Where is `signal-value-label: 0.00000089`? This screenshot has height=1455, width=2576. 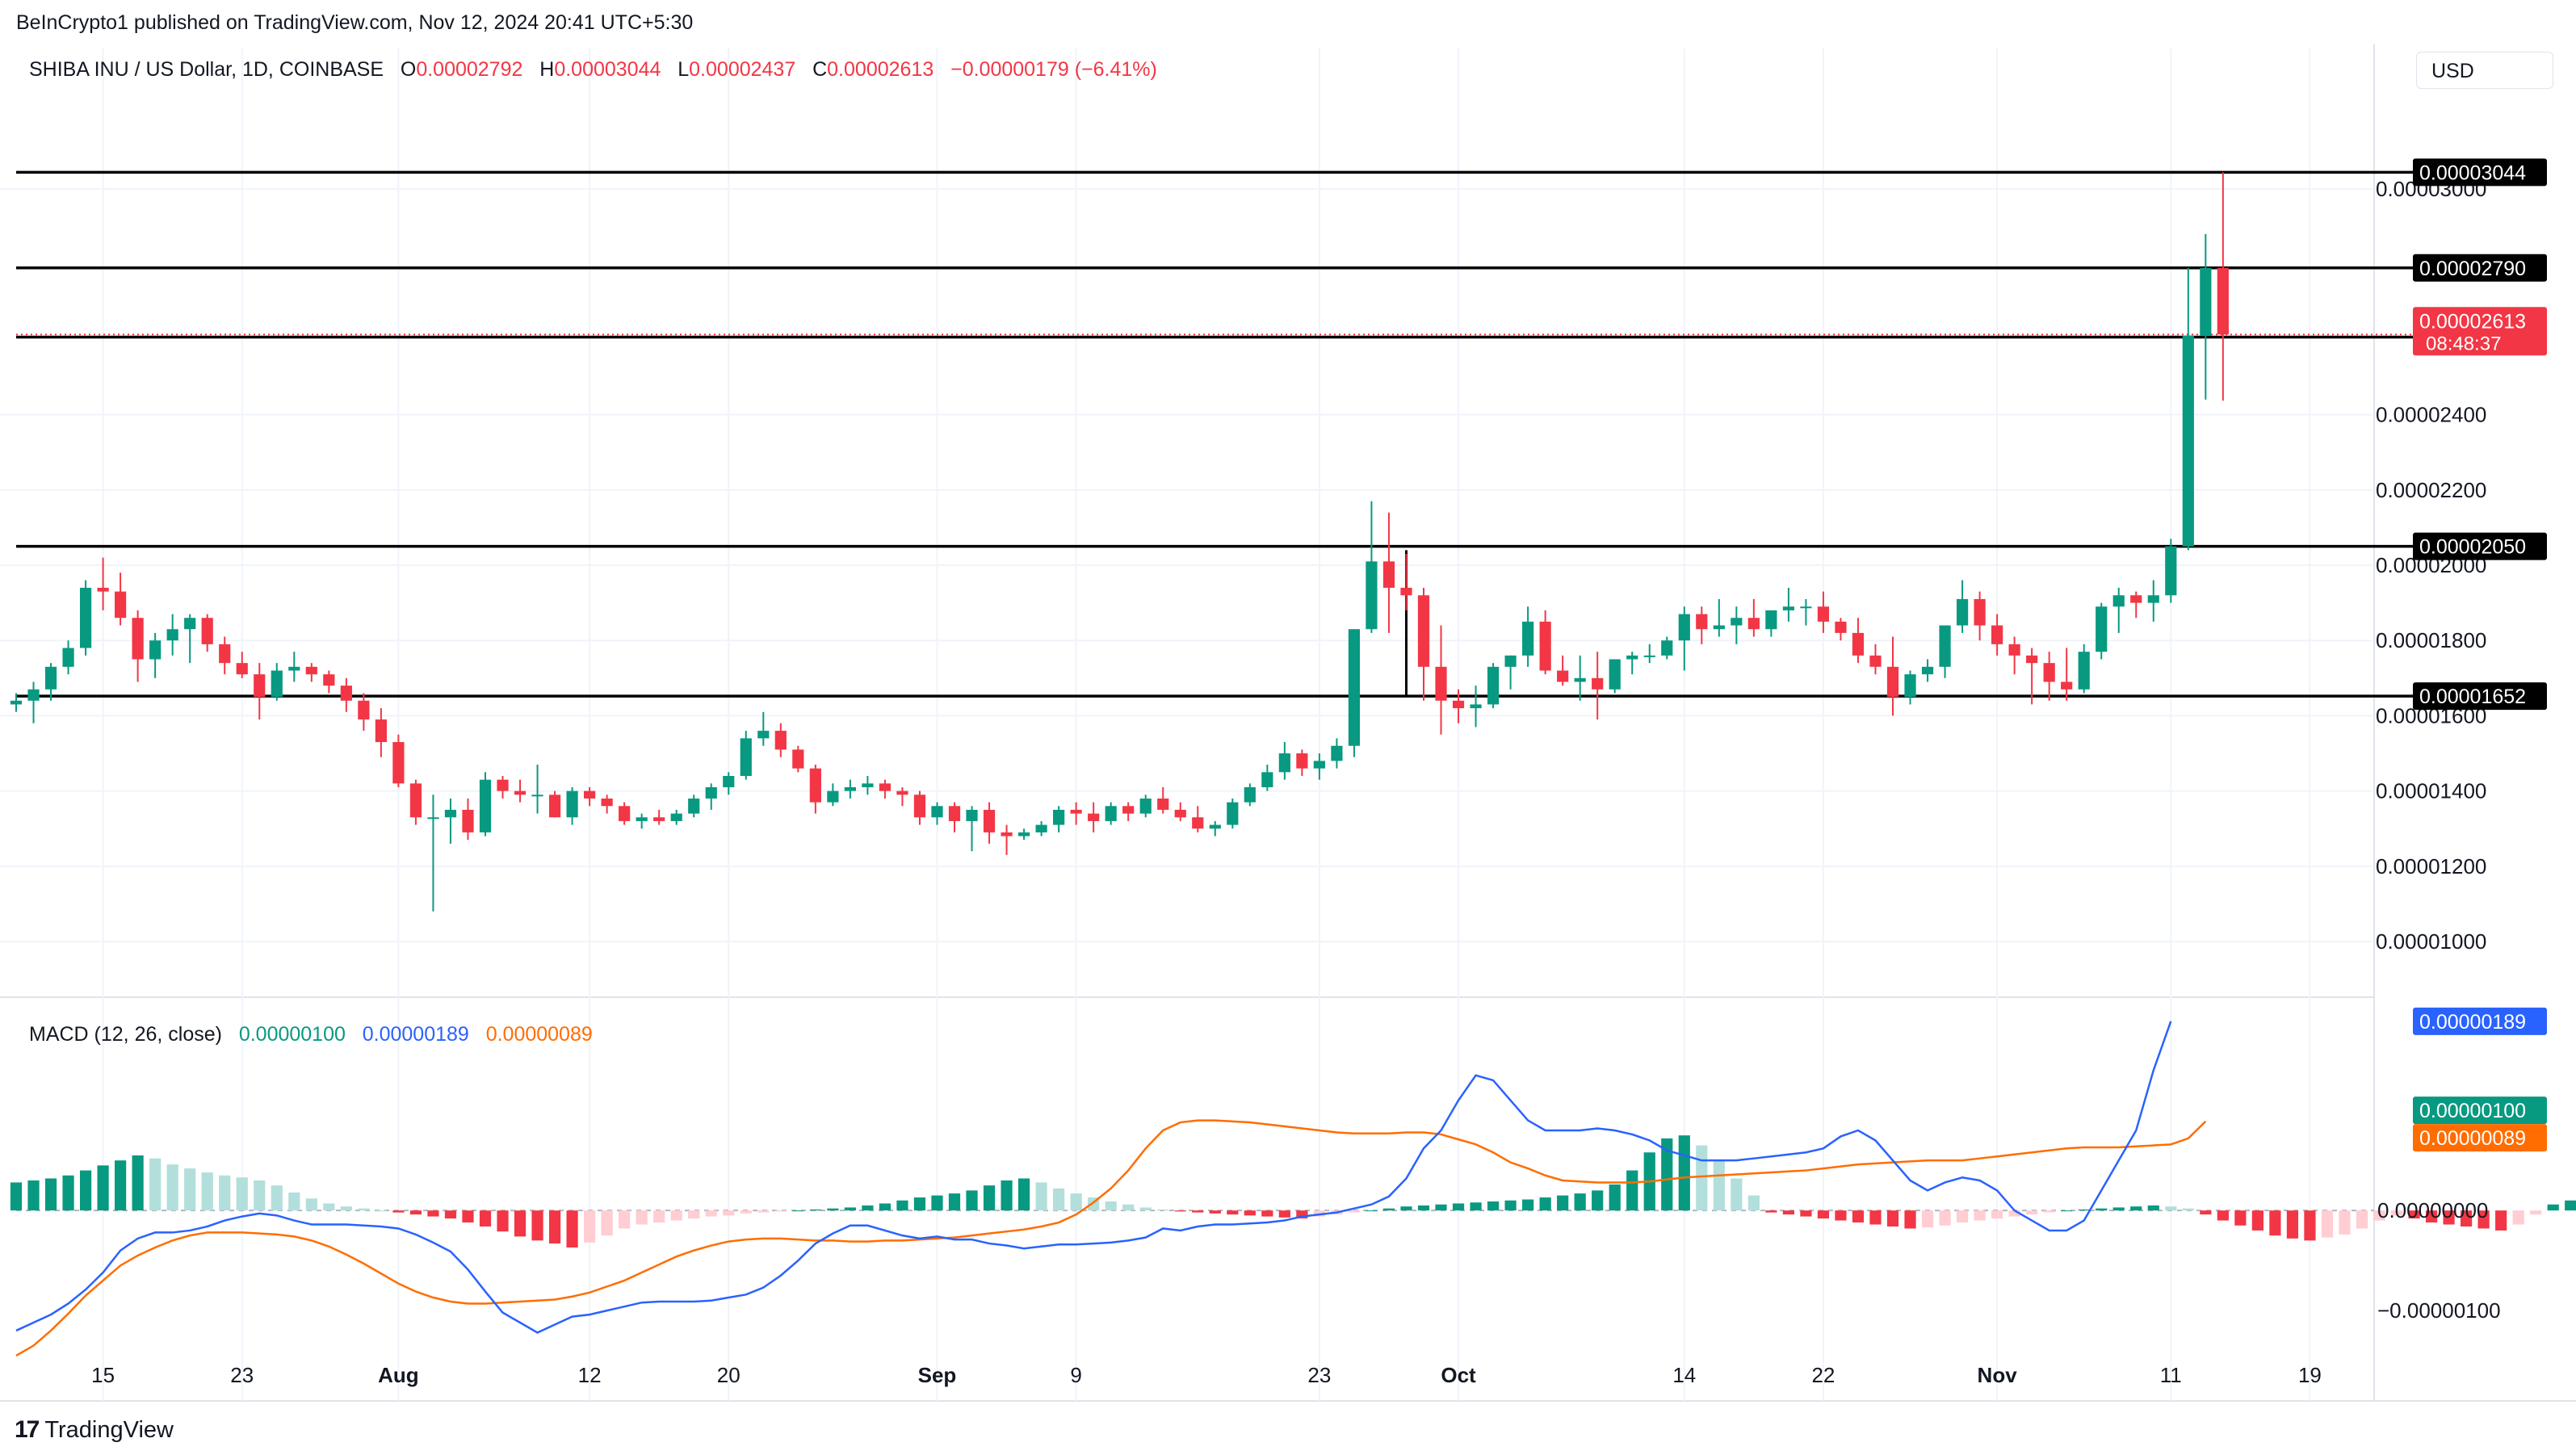
signal-value-label: 0.00000089 is located at coordinates (2472, 1138).